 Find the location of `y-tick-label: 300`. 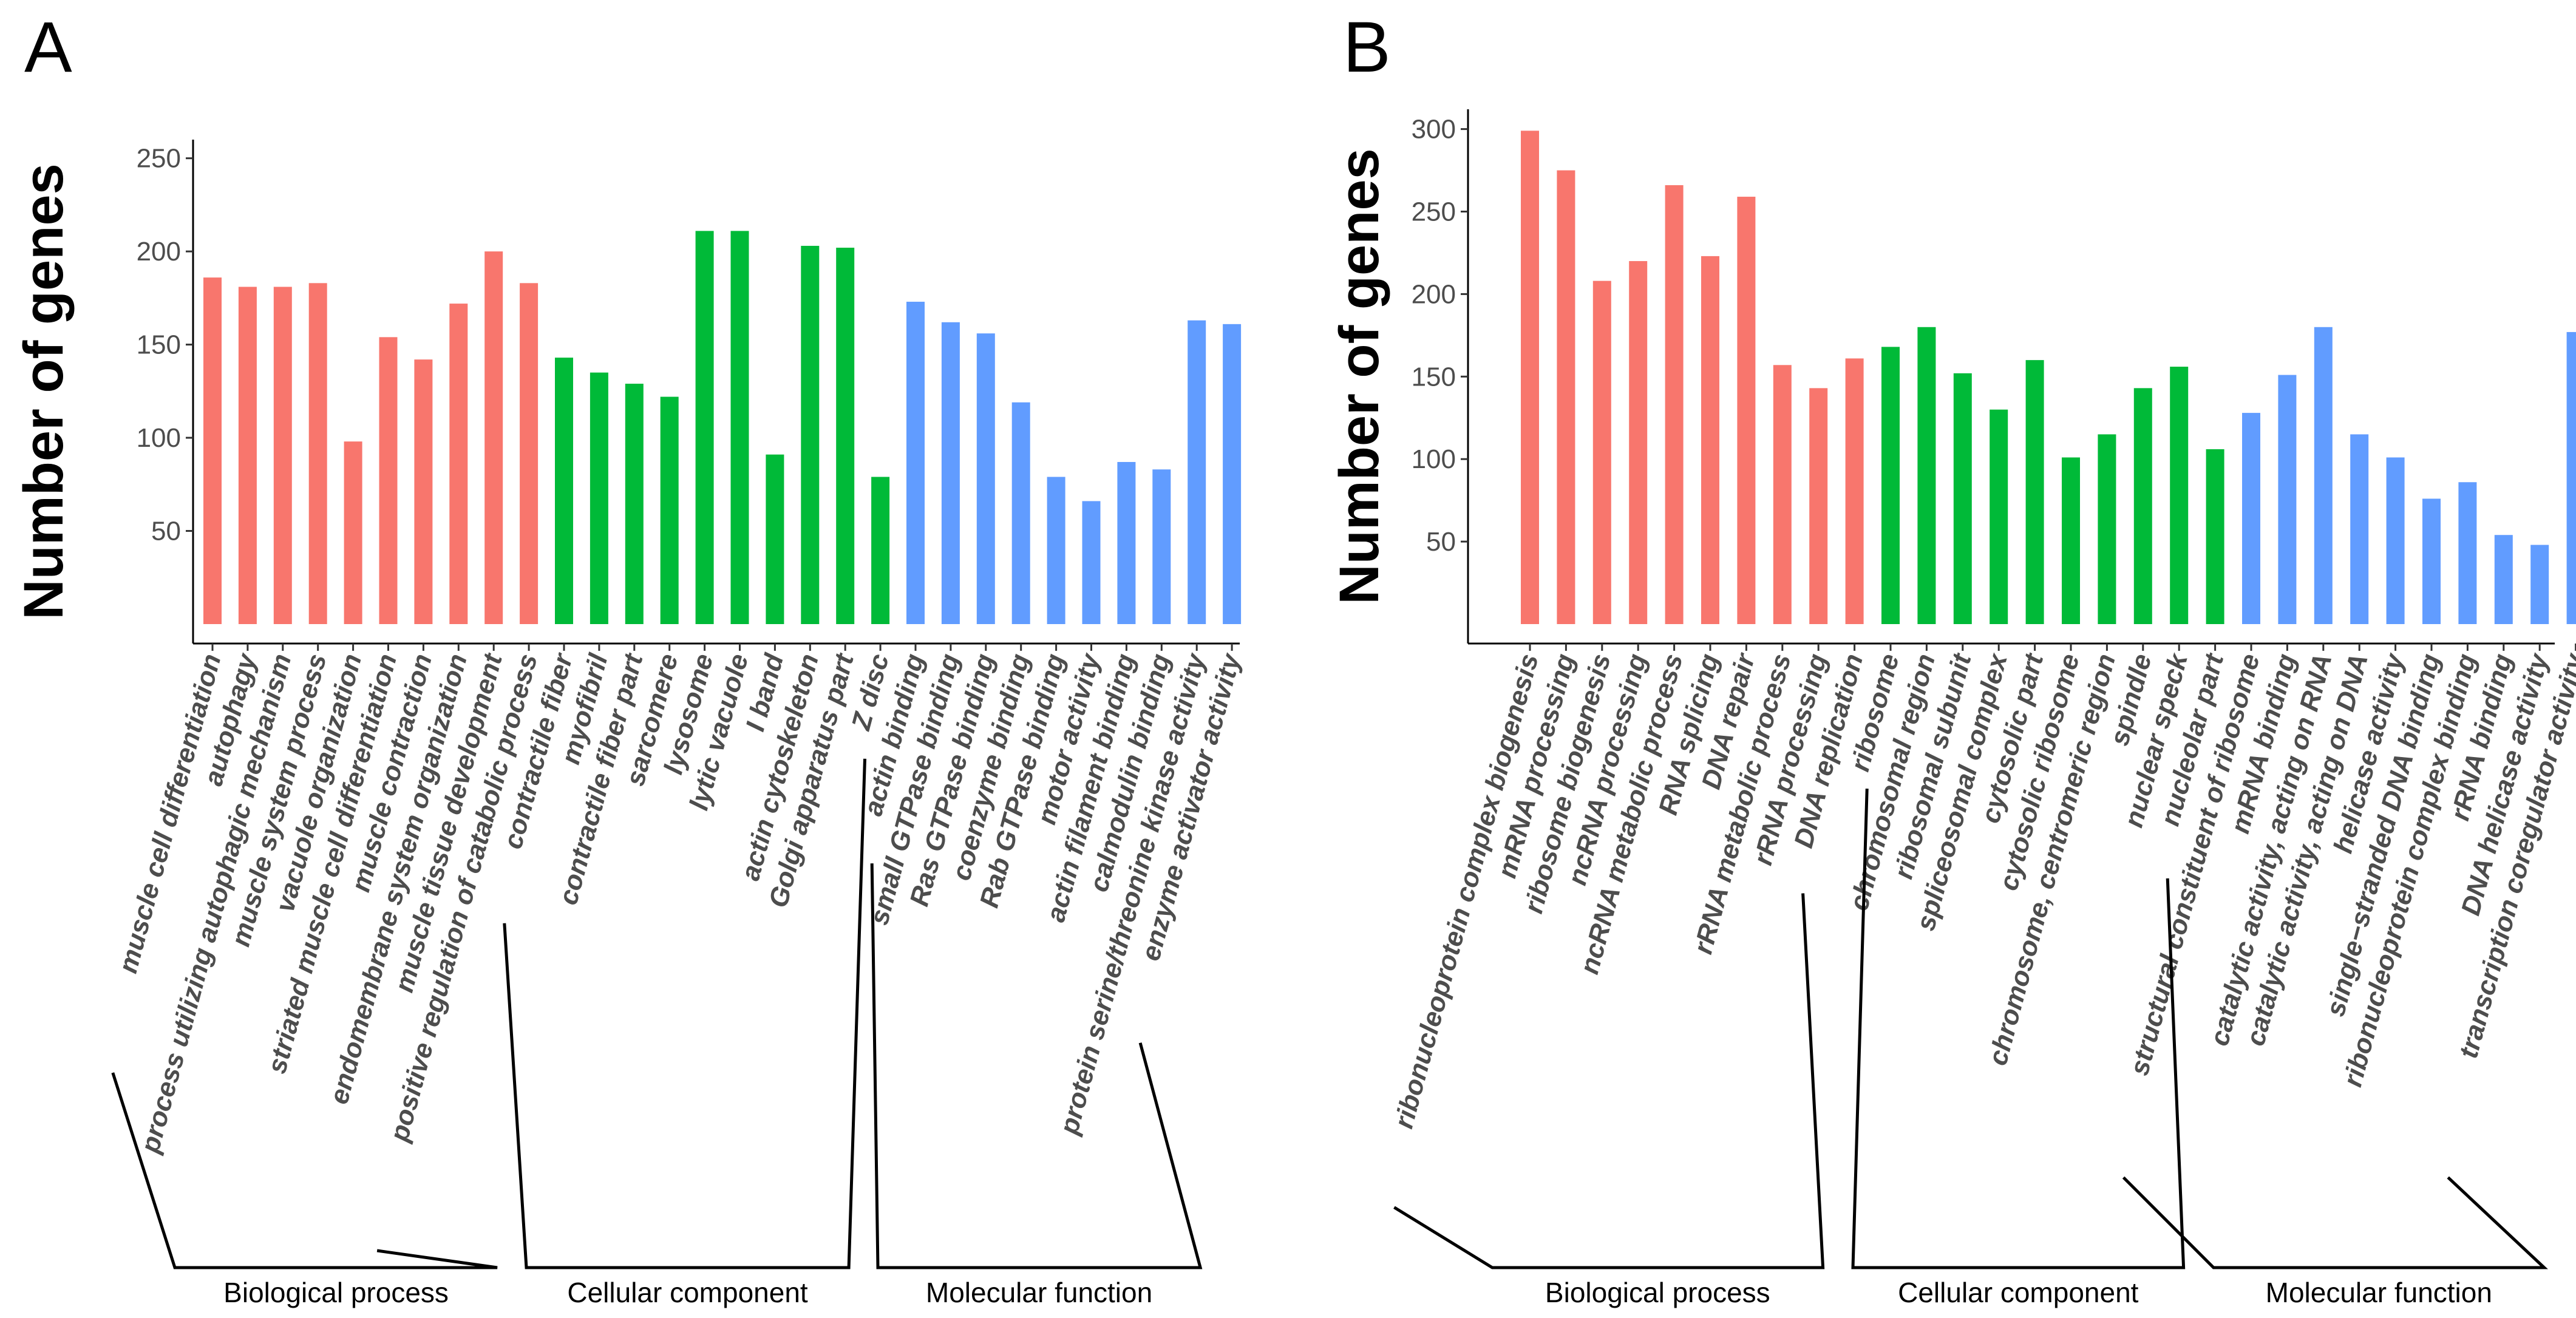

y-tick-label: 300 is located at coordinates (1434, 129).